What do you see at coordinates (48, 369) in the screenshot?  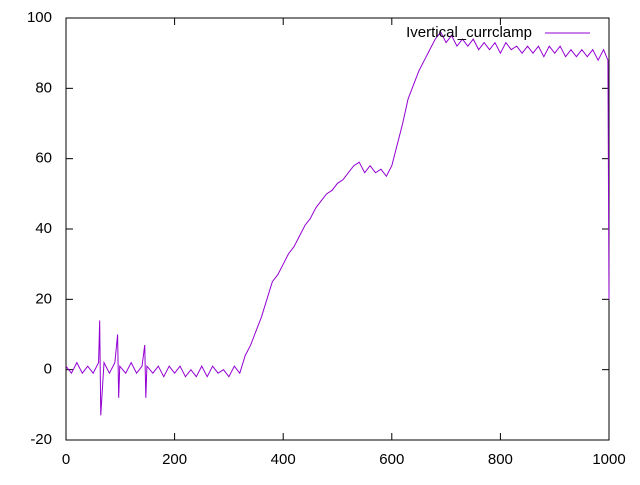 I see `y-tick-label: 0` at bounding box center [48, 369].